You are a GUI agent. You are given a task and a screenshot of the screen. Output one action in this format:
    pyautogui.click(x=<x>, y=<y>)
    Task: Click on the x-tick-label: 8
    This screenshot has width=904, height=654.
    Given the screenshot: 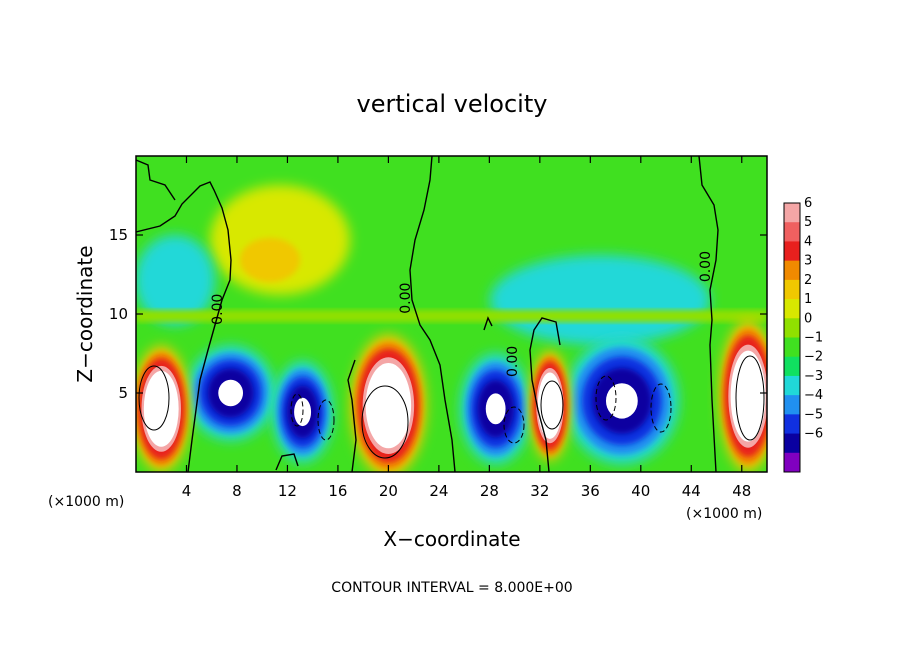 What is the action you would take?
    pyautogui.click(x=237, y=491)
    